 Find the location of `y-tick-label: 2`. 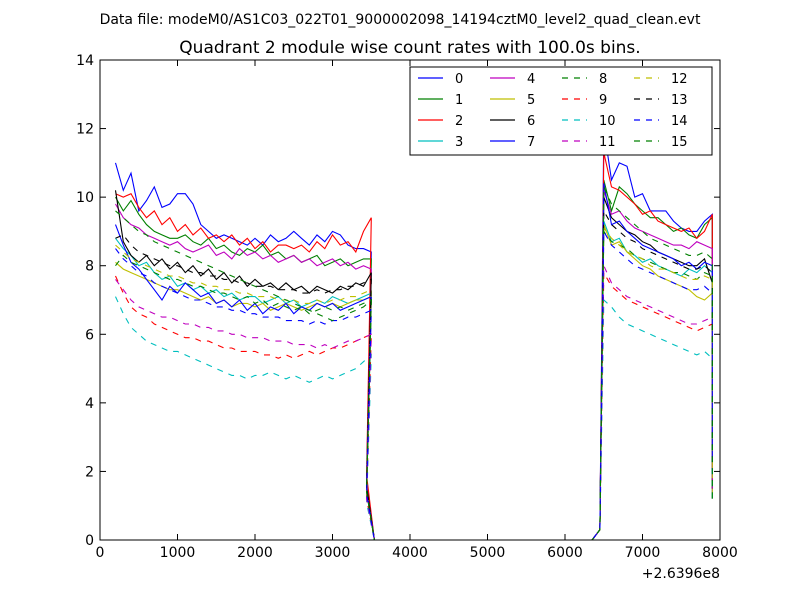

y-tick-label: 2 is located at coordinates (89, 472).